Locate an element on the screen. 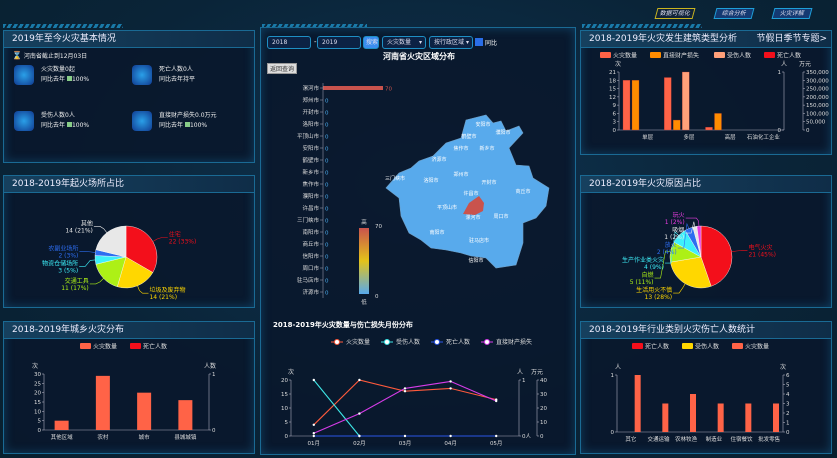 The height and width of the screenshot is (458, 837). x-tick-label: 农林牧渔 is located at coordinates (686, 439).